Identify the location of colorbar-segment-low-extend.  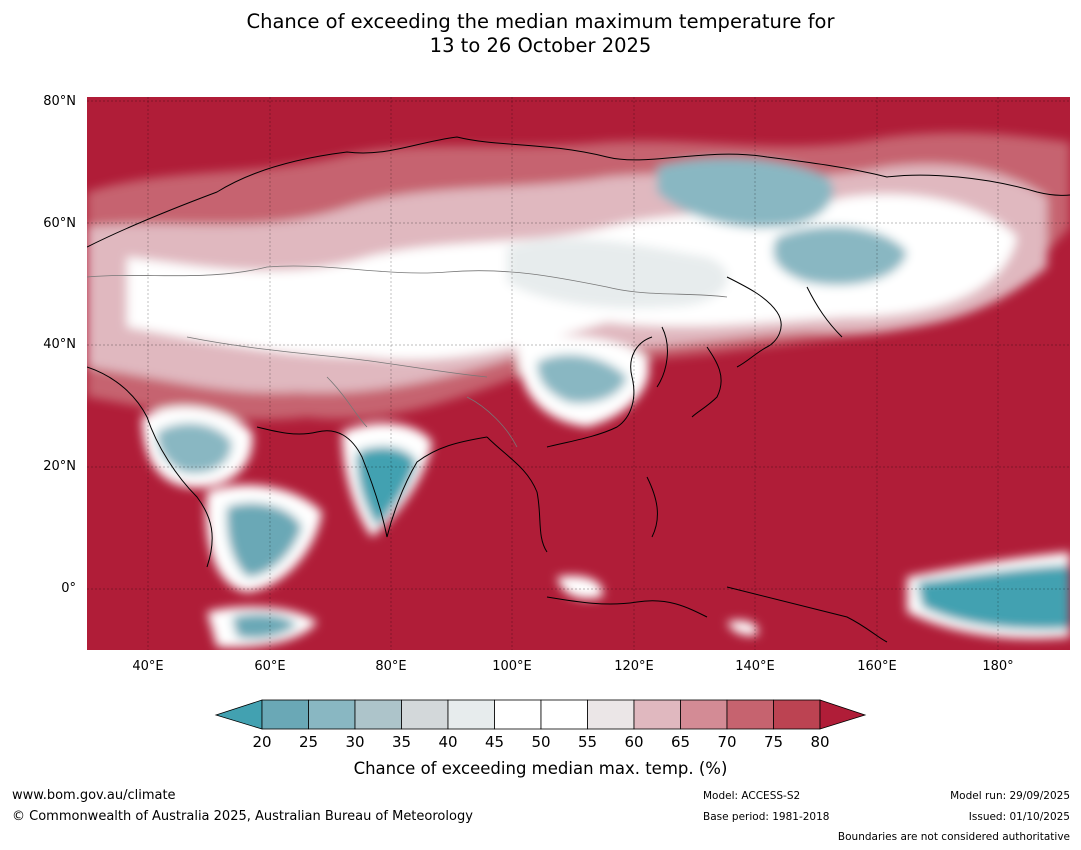
(238, 714).